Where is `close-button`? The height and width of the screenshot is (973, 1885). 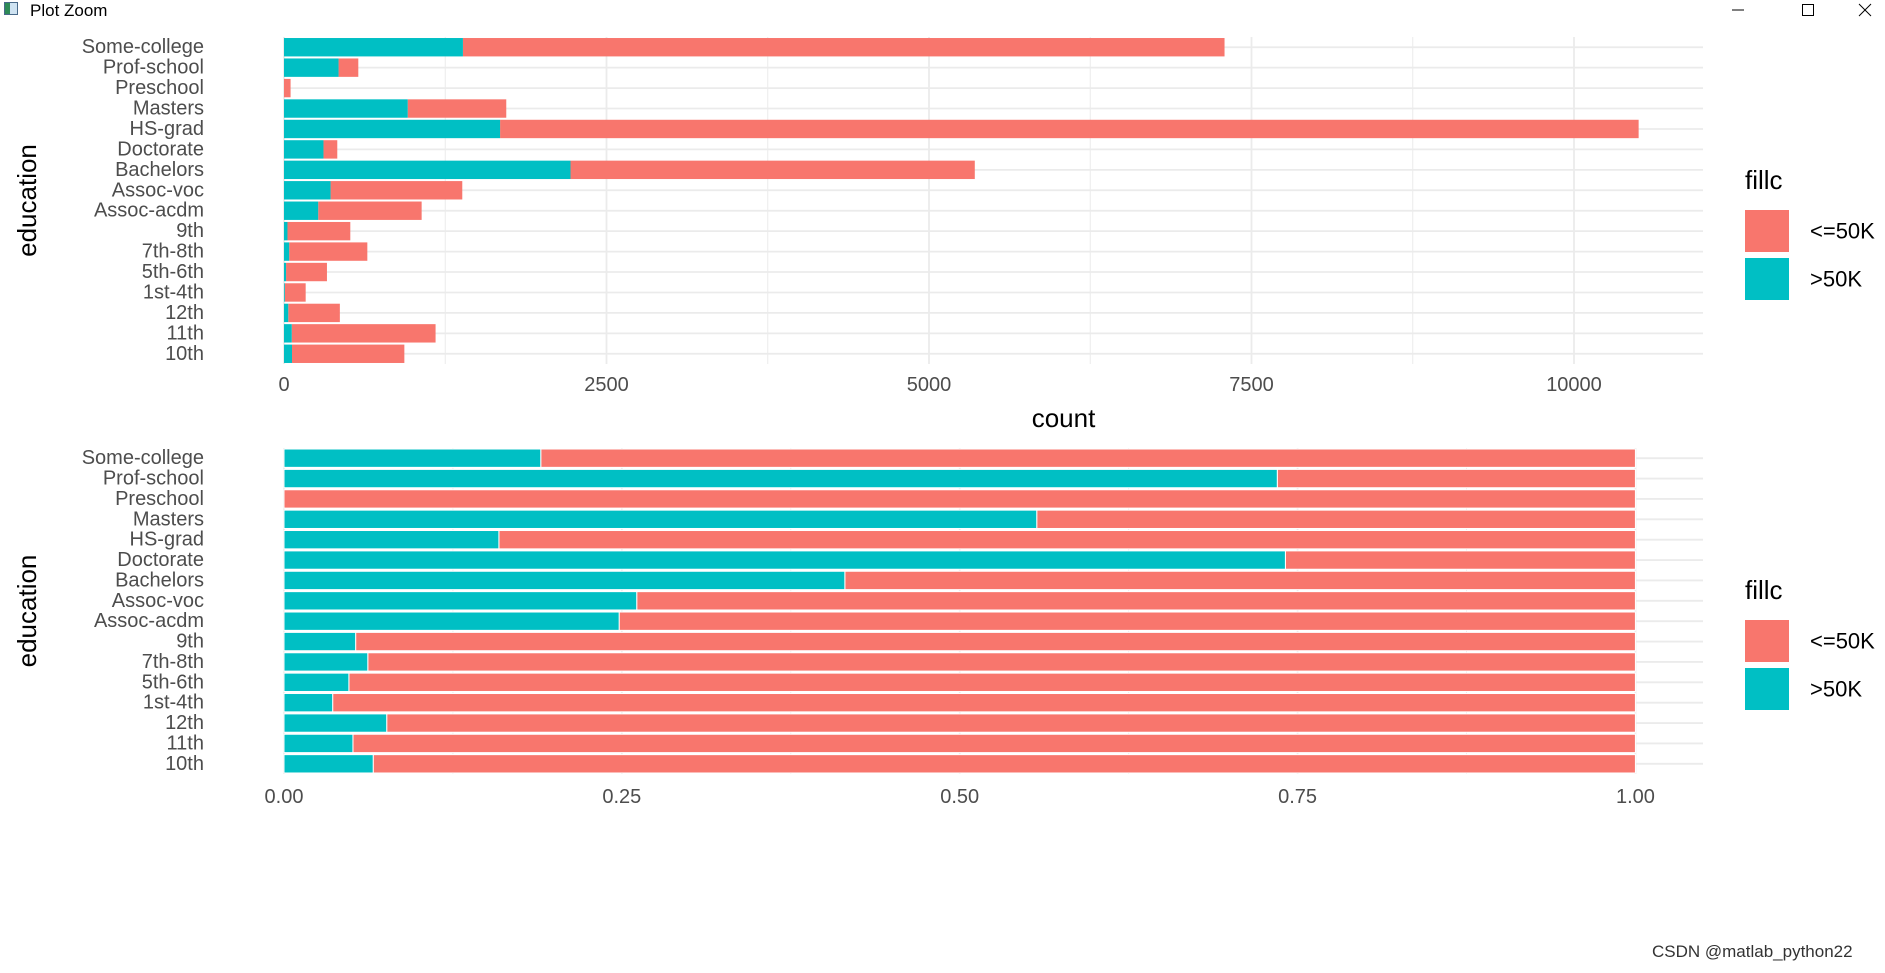
close-button is located at coordinates (1865, 10).